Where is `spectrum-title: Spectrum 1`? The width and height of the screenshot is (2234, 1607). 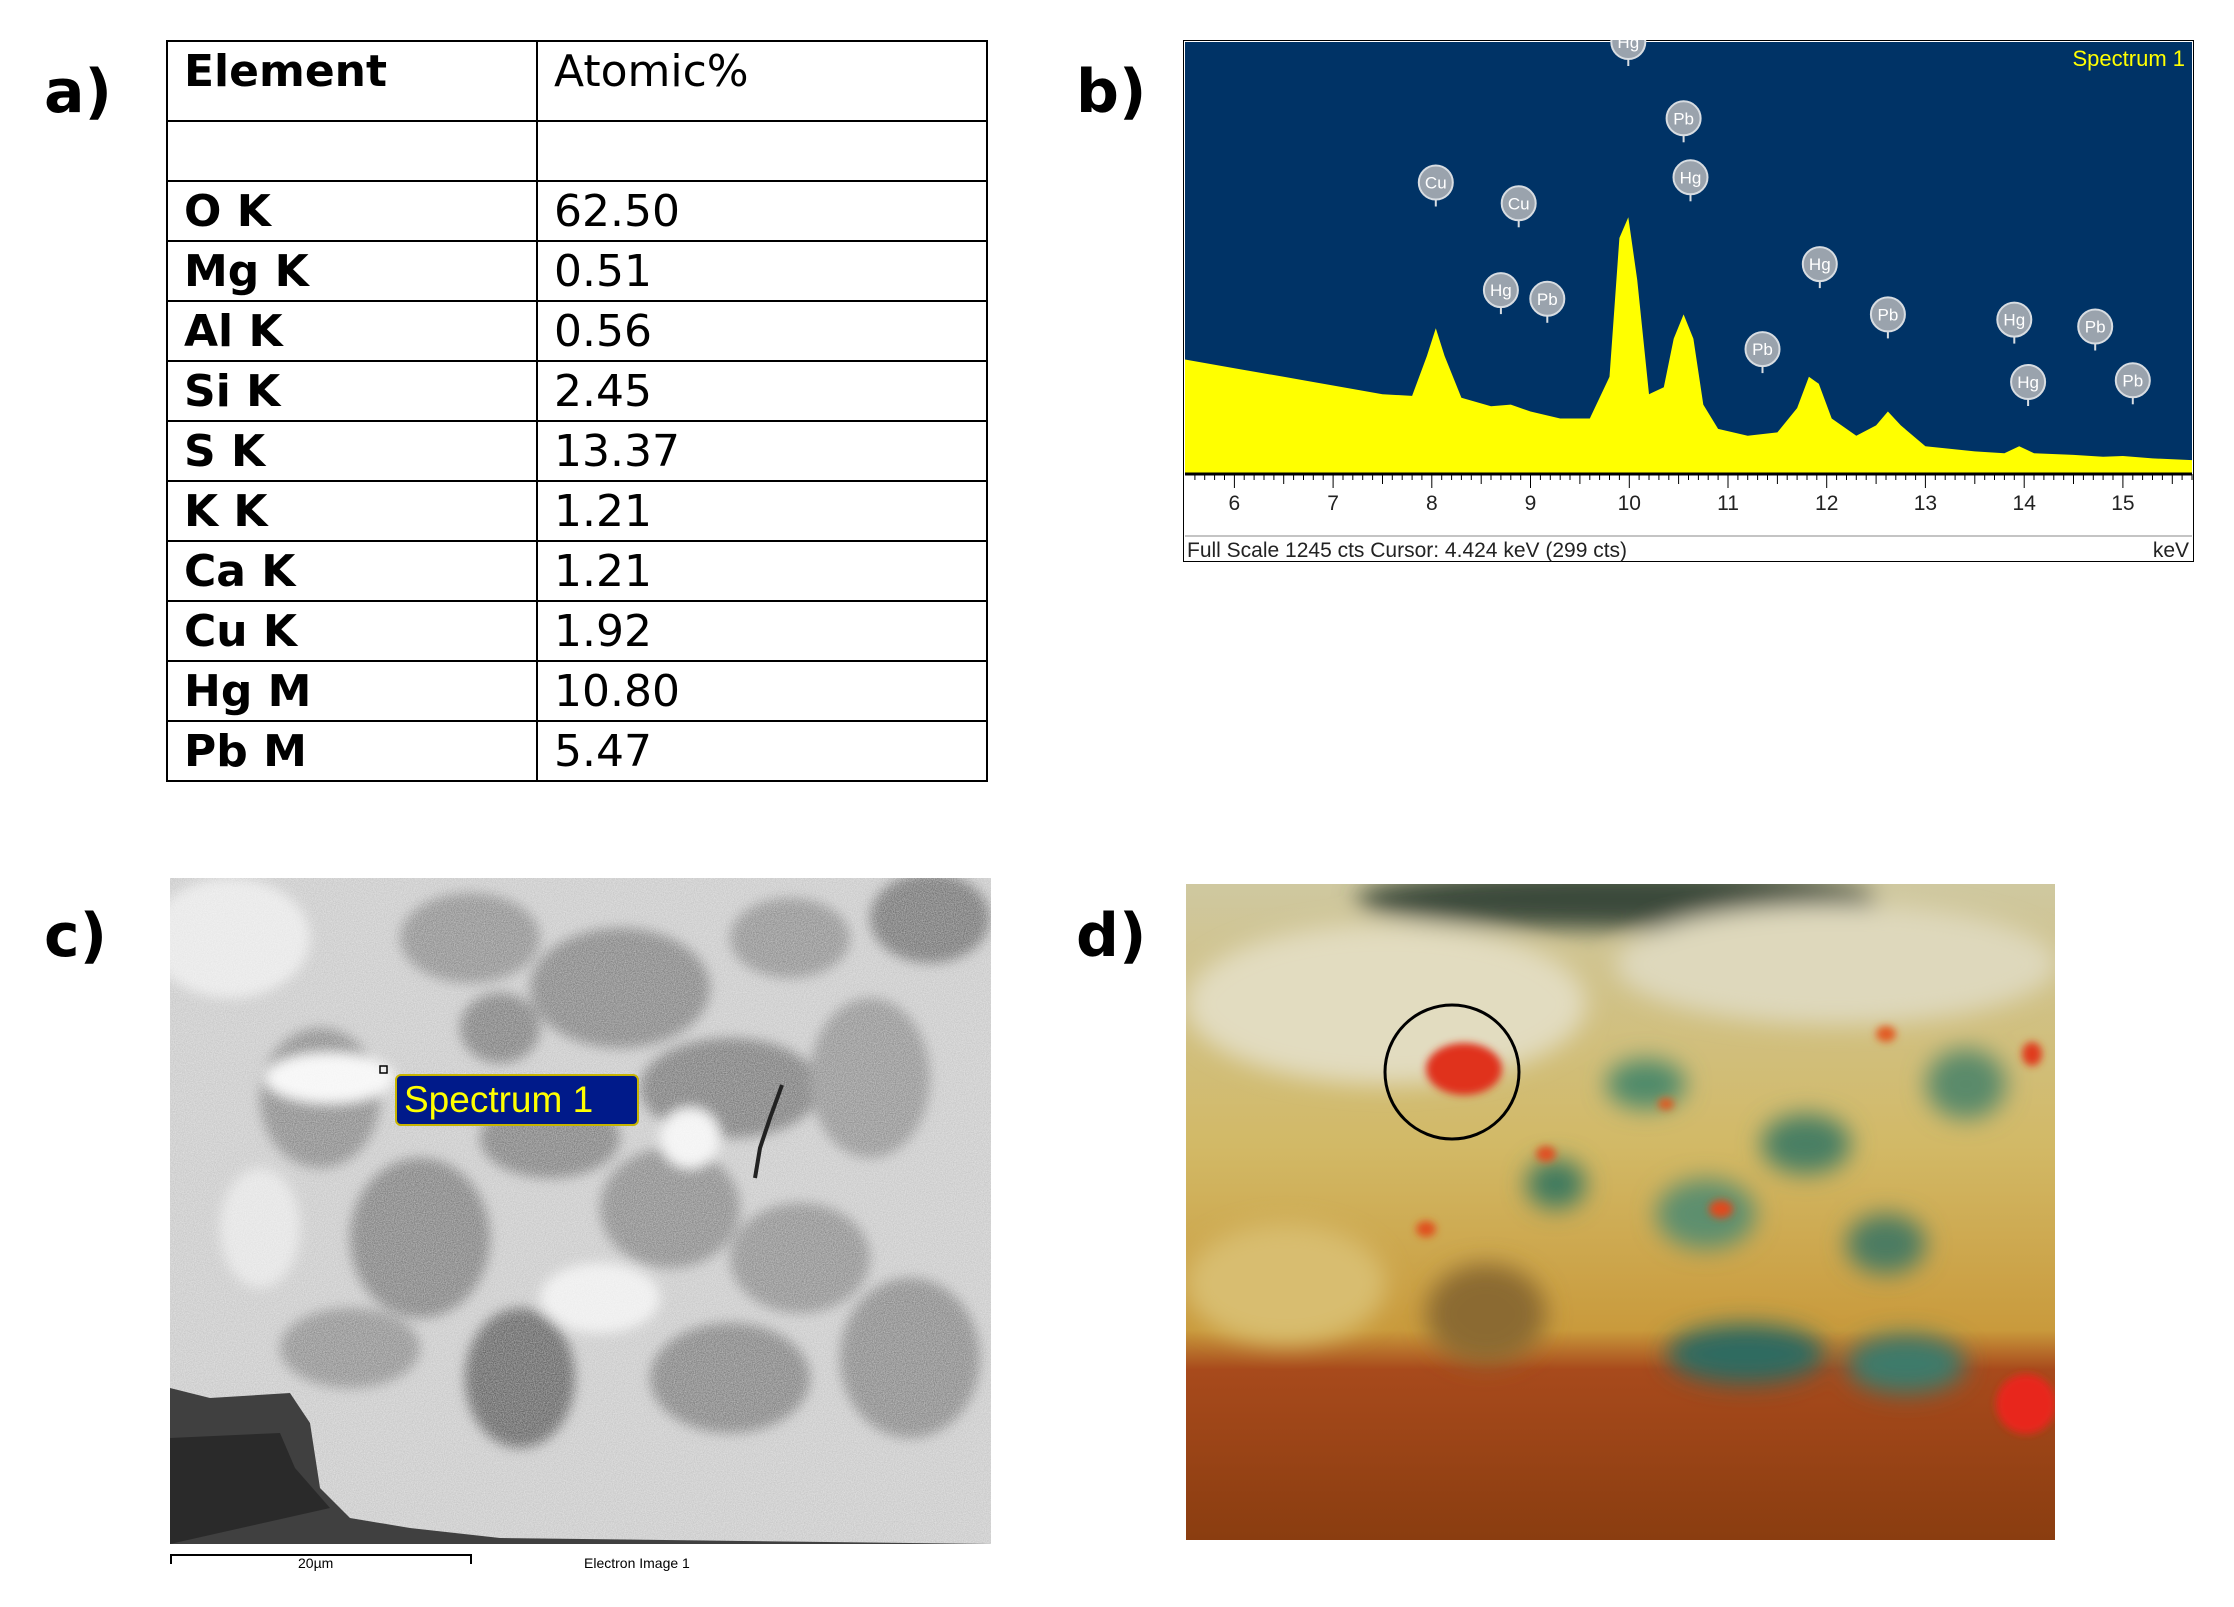
spectrum-title: Spectrum 1 is located at coordinates (2129, 58).